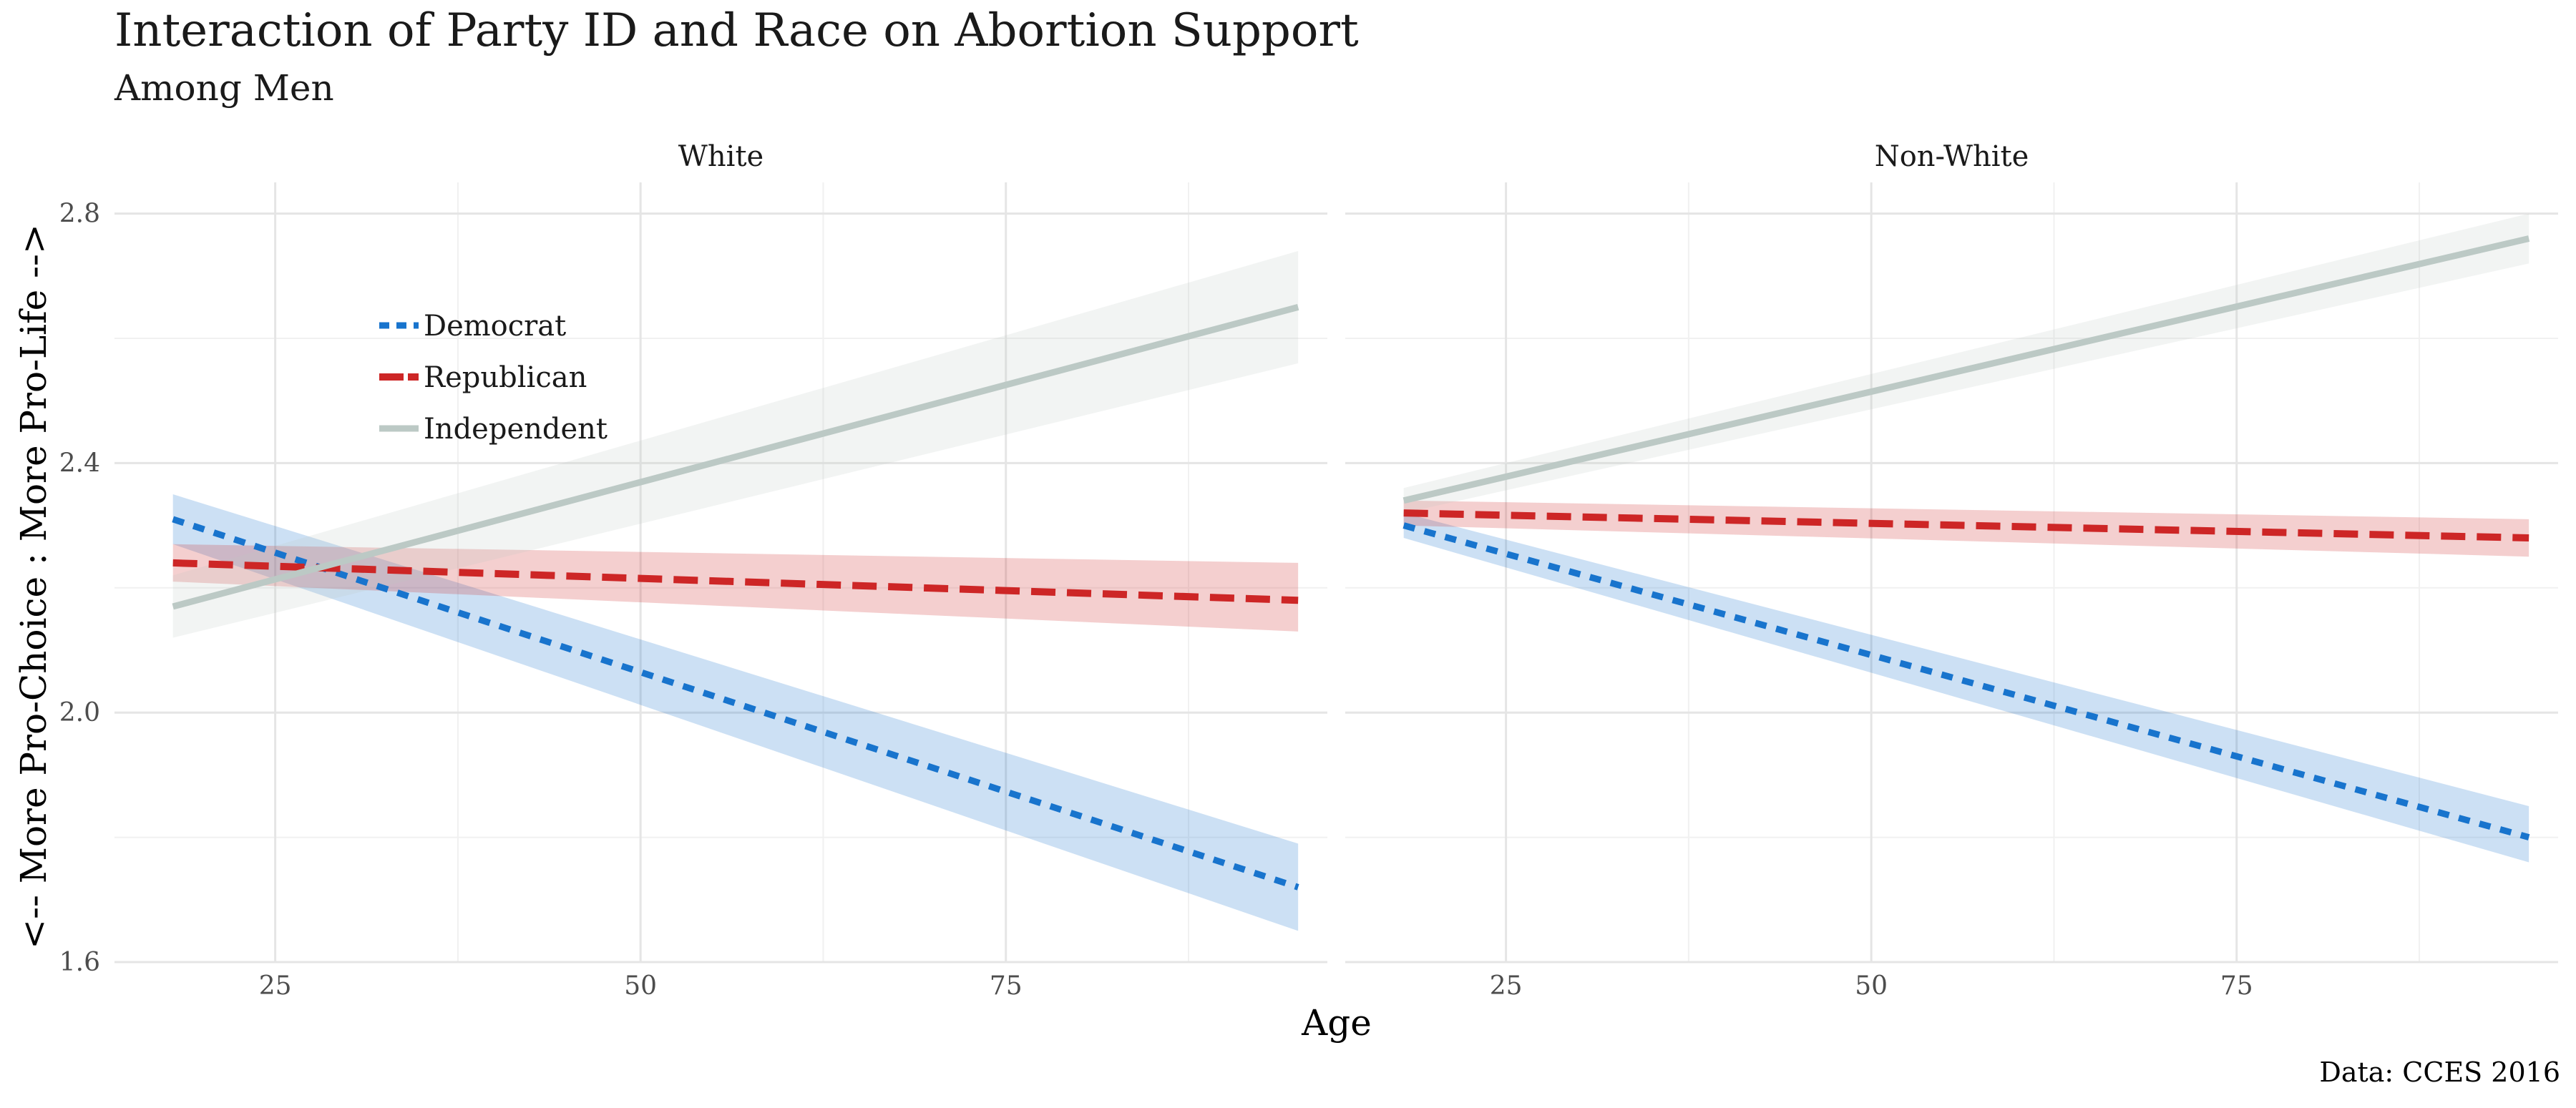 Image resolution: width=2576 pixels, height=1108 pixels. Describe the element at coordinates (79, 713) in the screenshot. I see `y-tick-label: 2.0` at that location.